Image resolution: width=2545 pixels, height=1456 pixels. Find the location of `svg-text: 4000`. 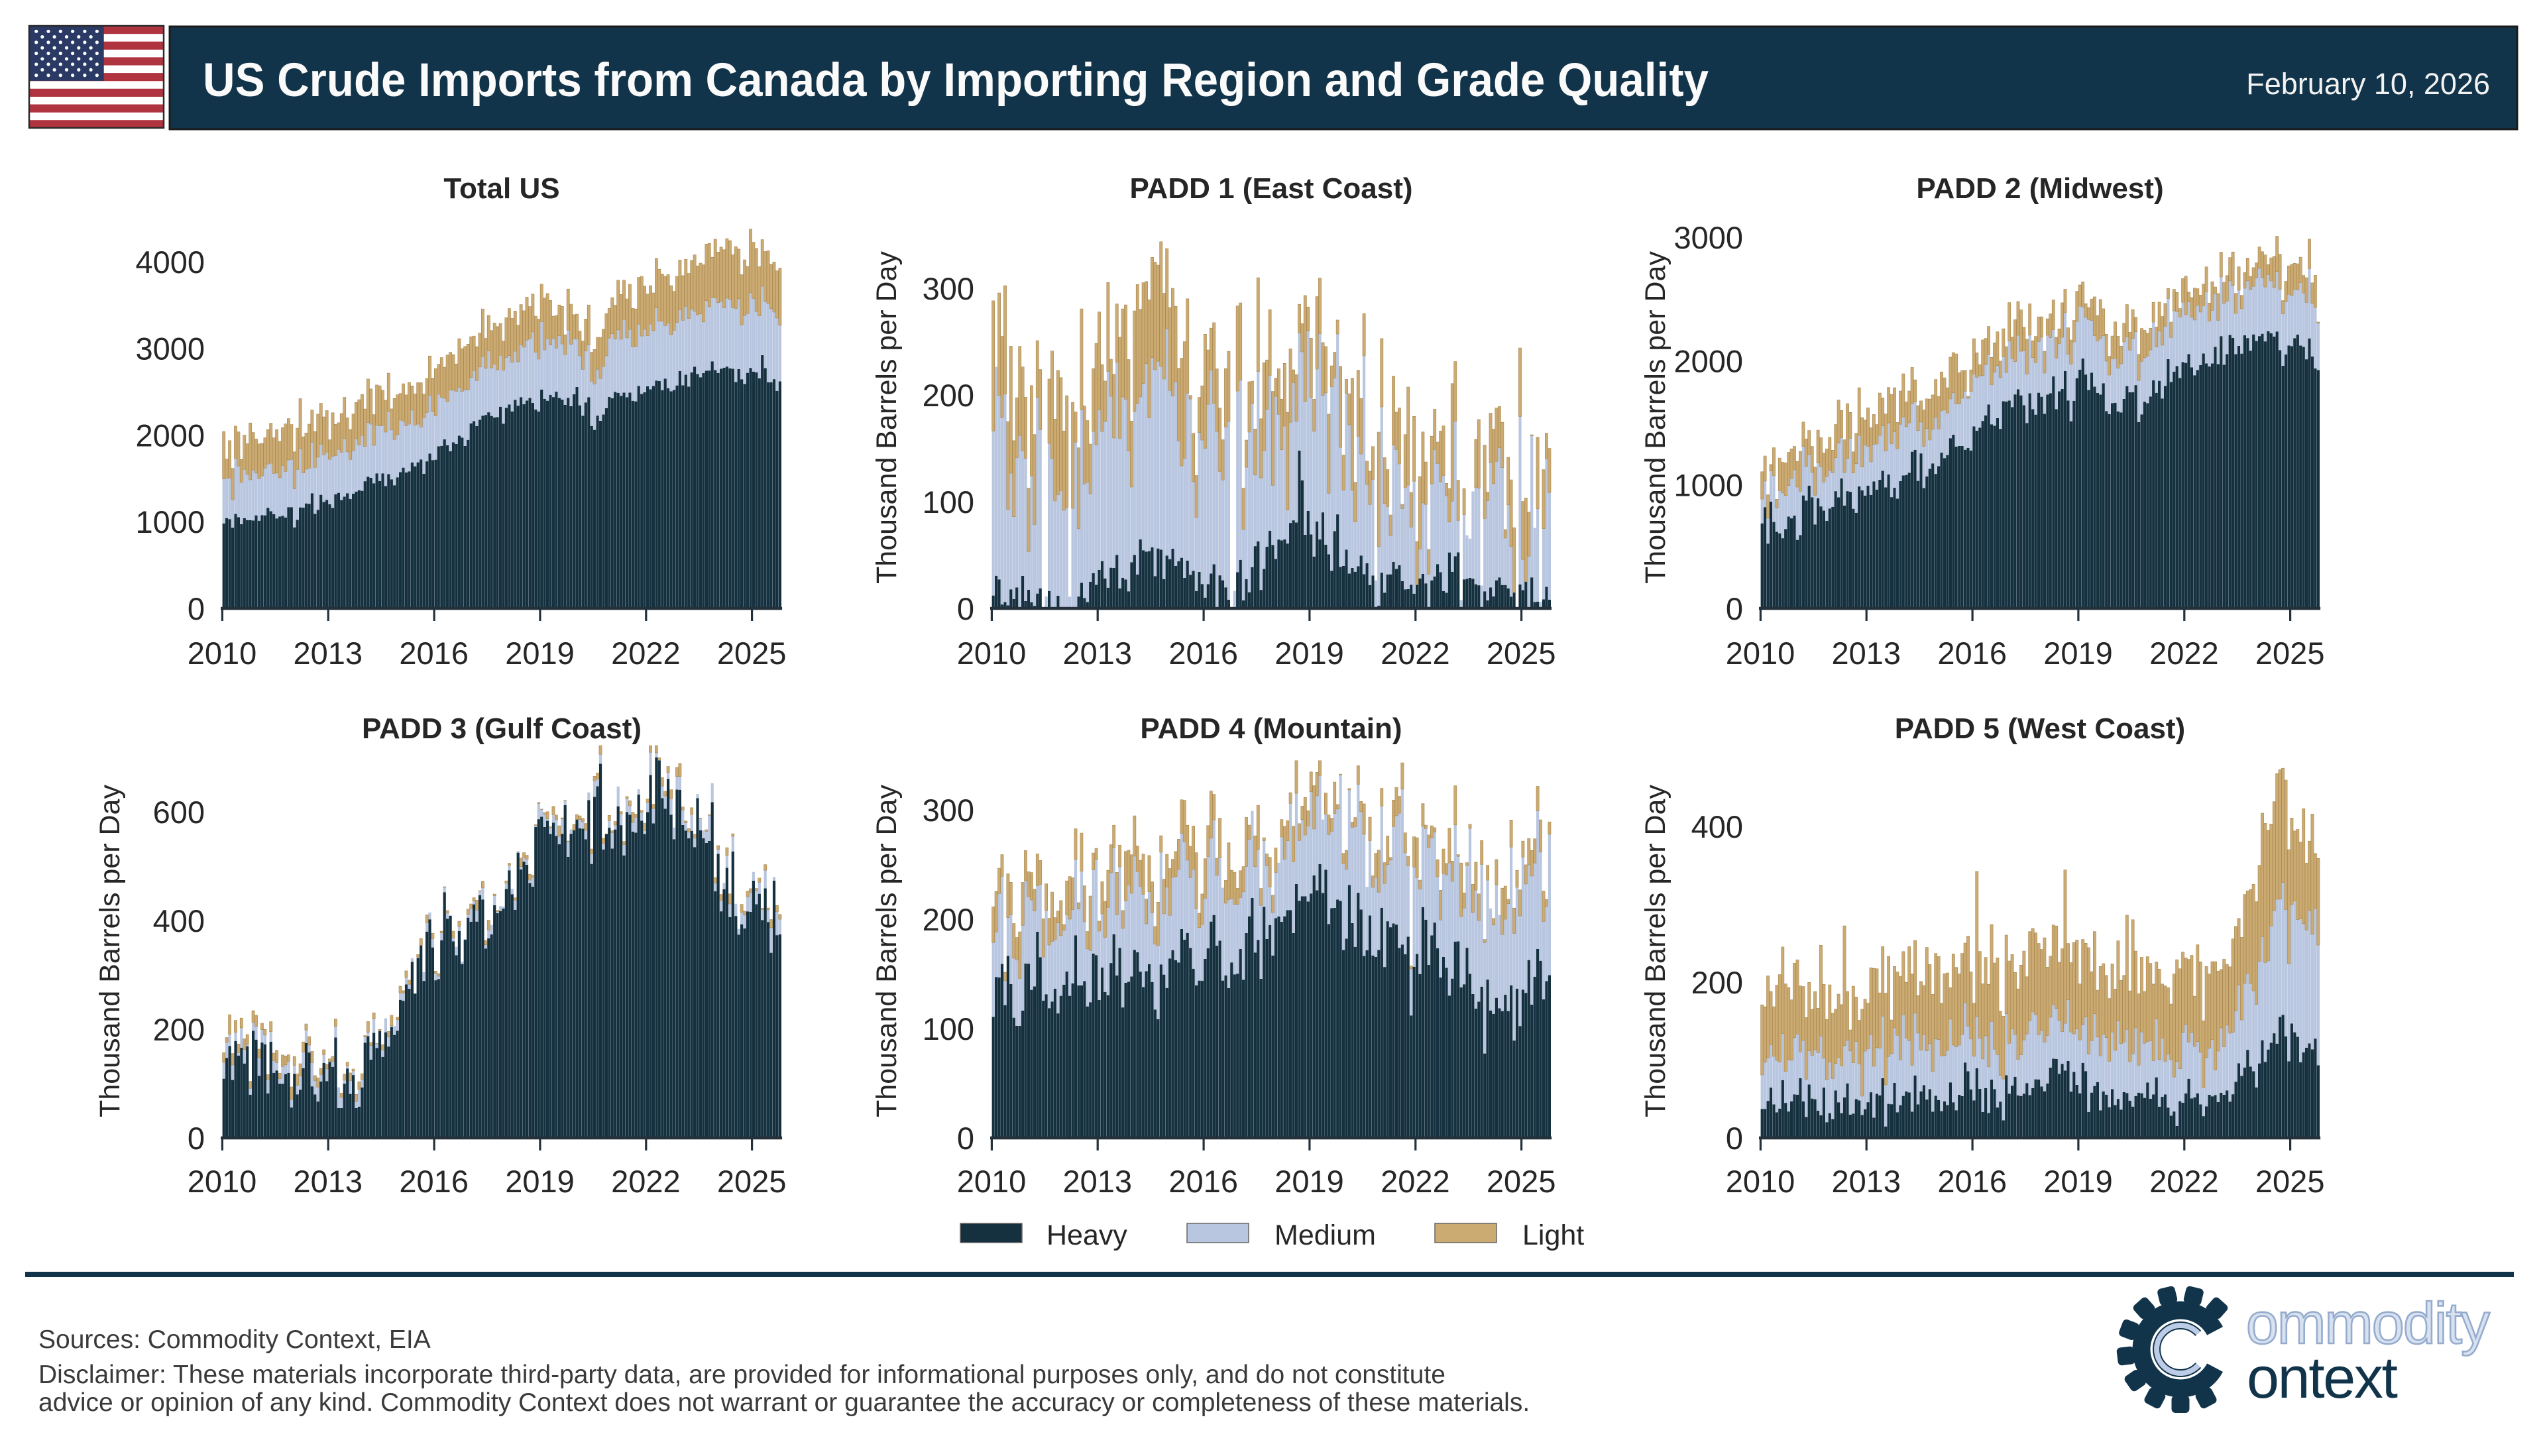

svg-text: 4000 is located at coordinates (170, 262).